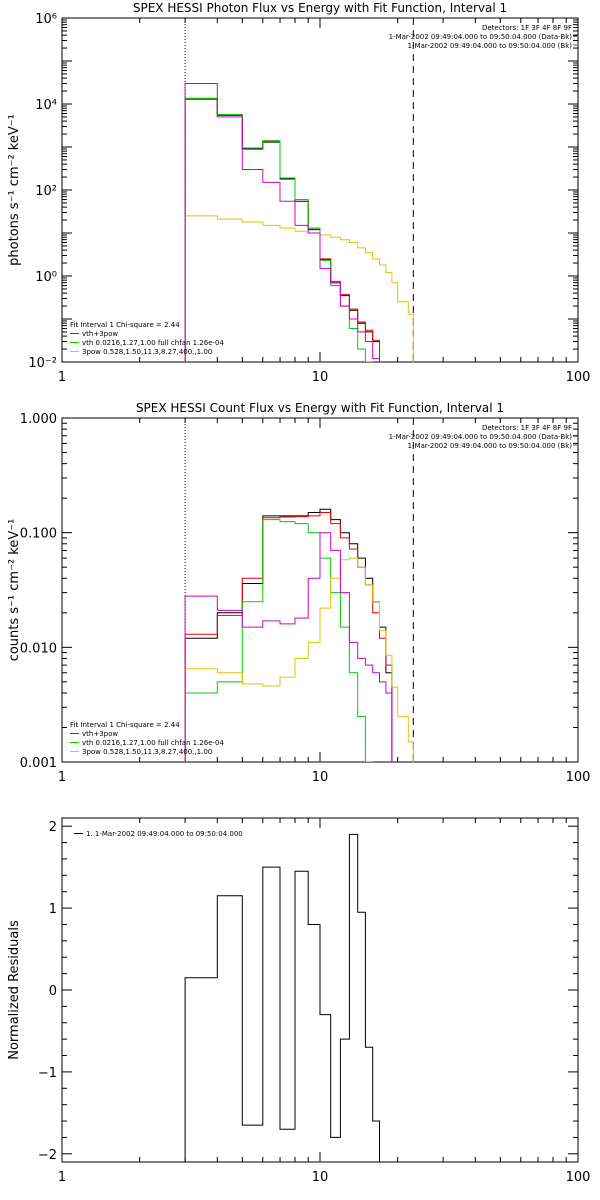 This screenshot has width=600, height=1200. Describe the element at coordinates (53, 991) in the screenshot. I see `y-tick-label: 0` at that location.